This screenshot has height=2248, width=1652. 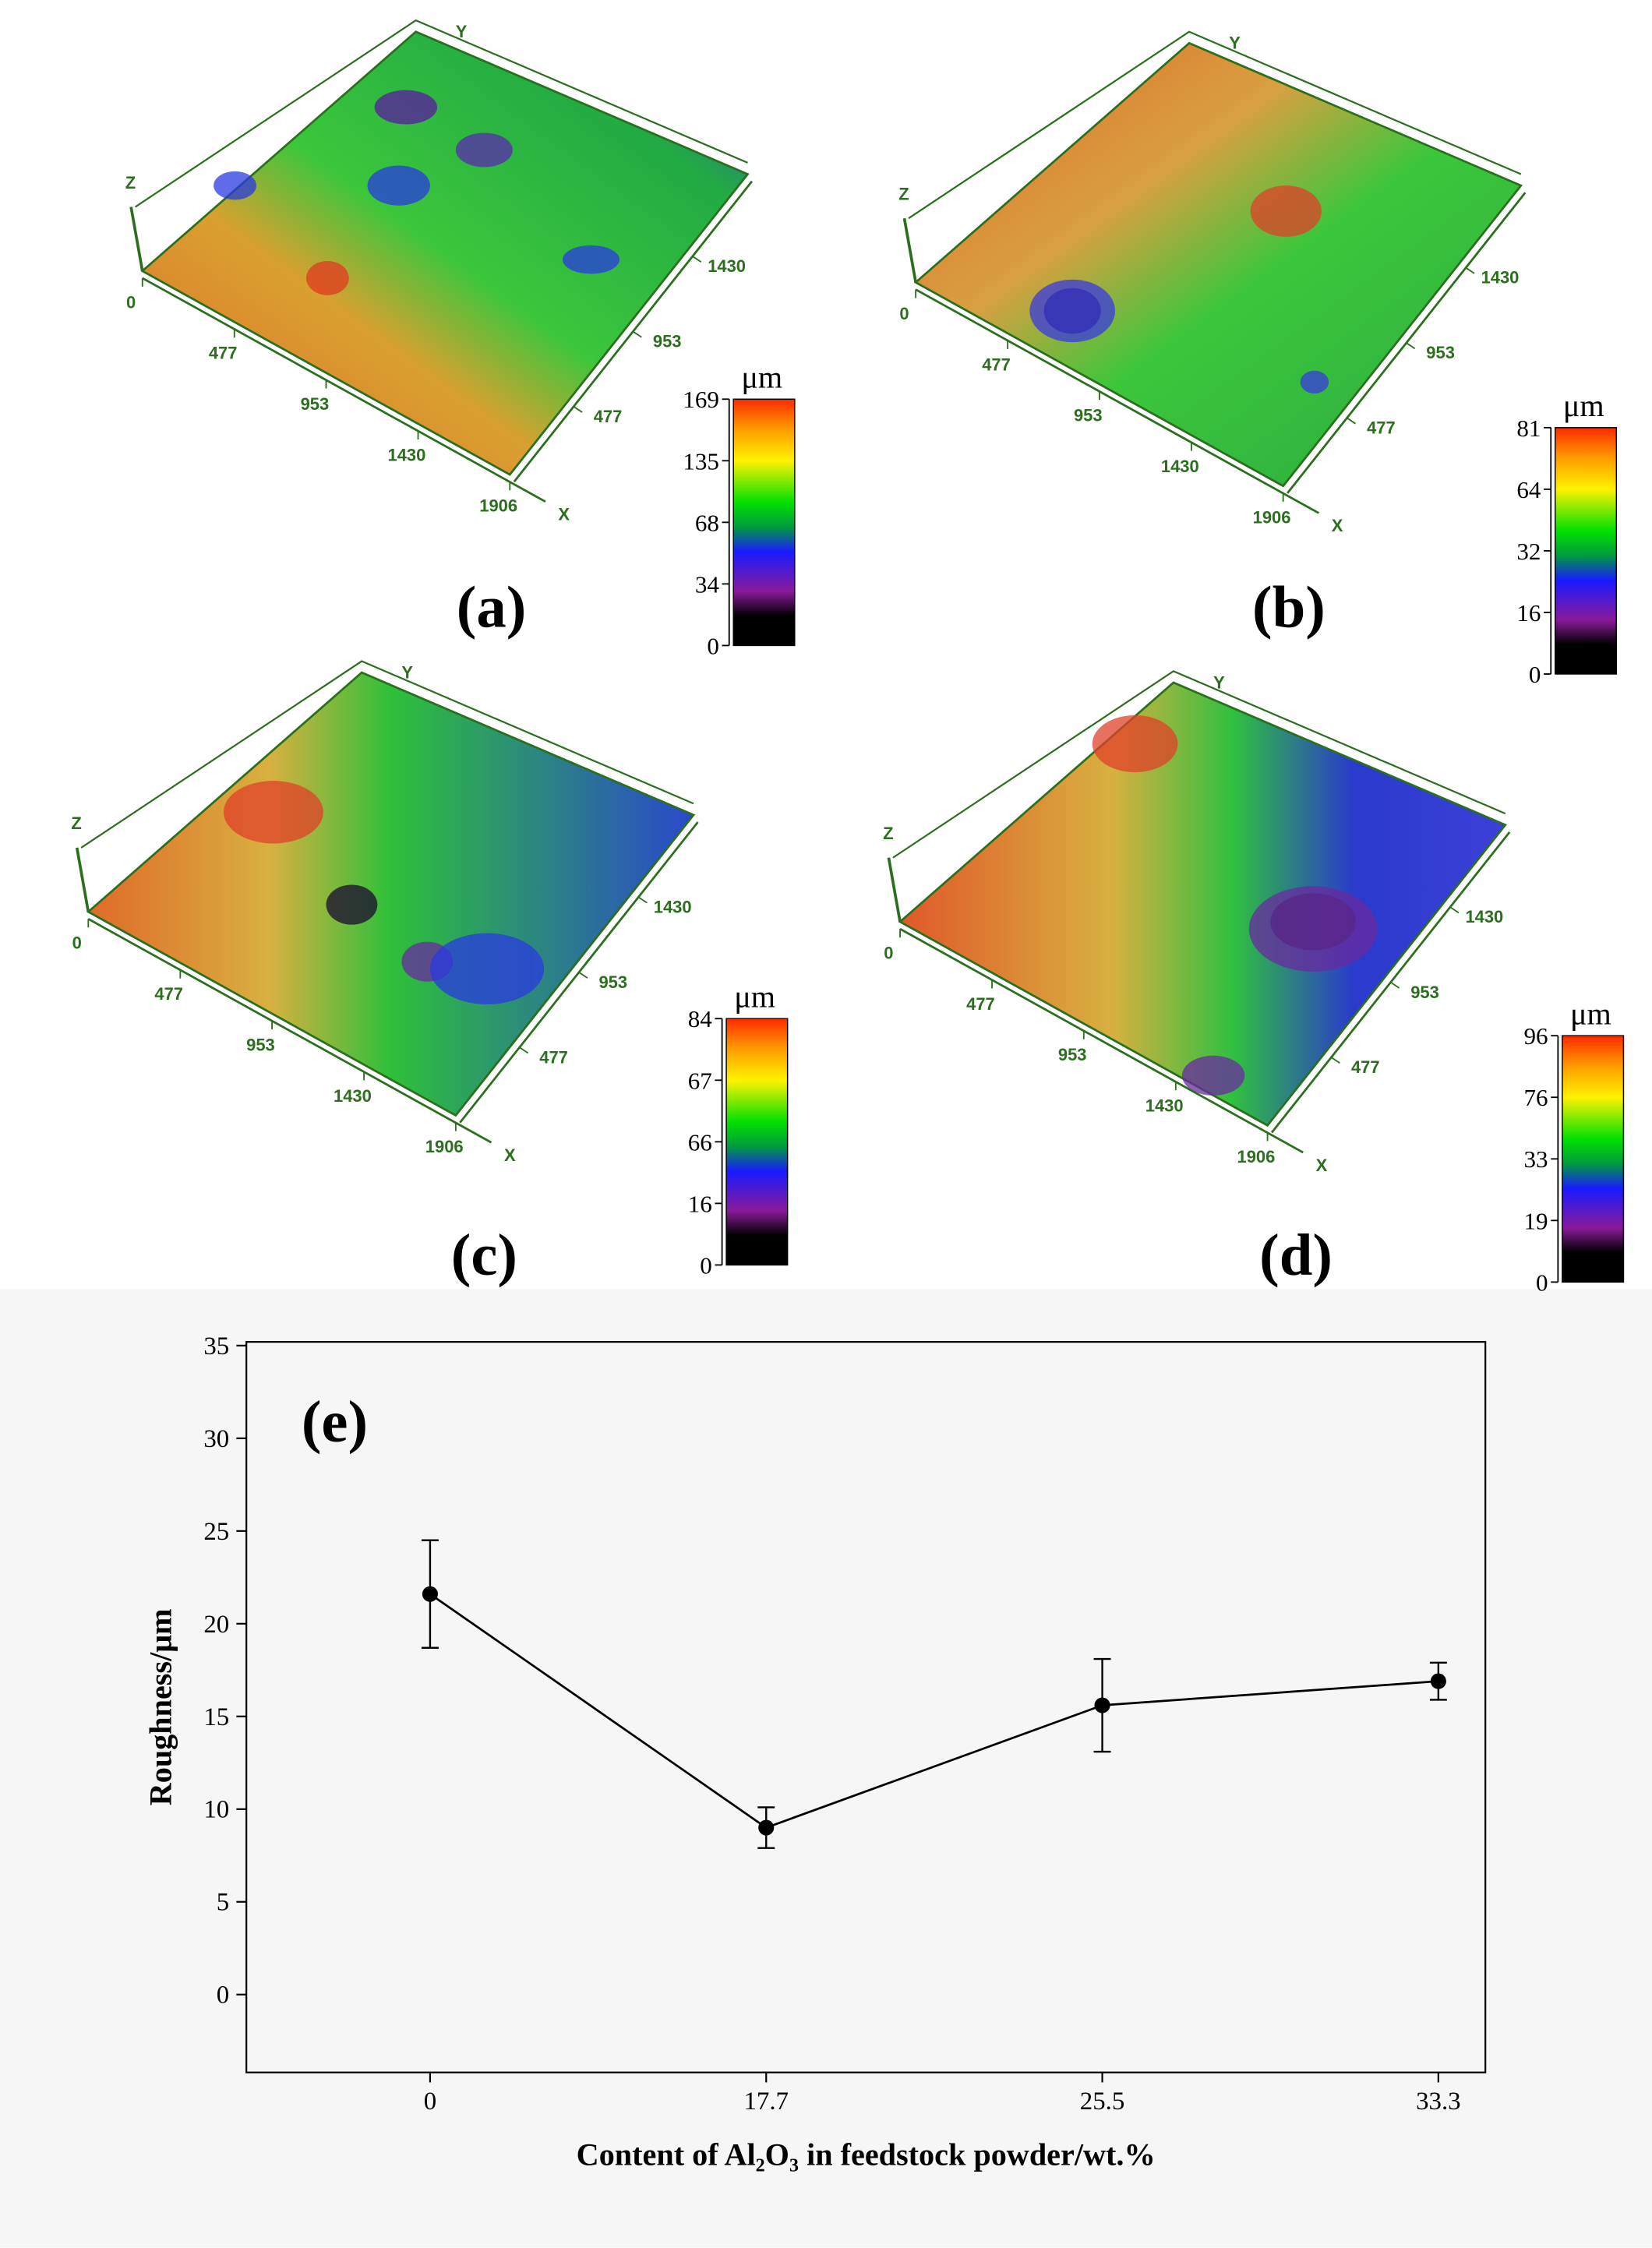 I want to click on panel-label: (e), so click(x=335, y=1422).